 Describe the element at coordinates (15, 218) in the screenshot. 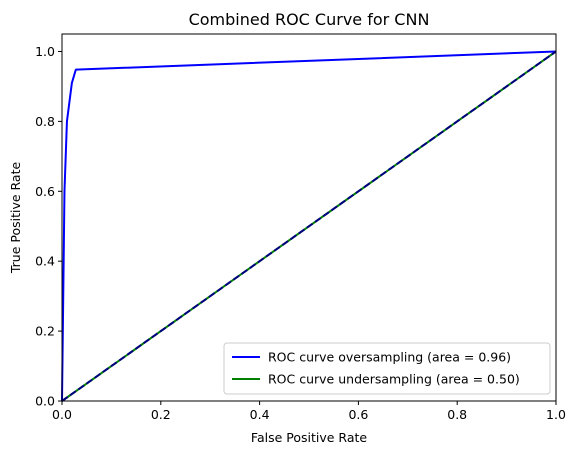

I see `y-axis-label: True Positive Rate` at that location.